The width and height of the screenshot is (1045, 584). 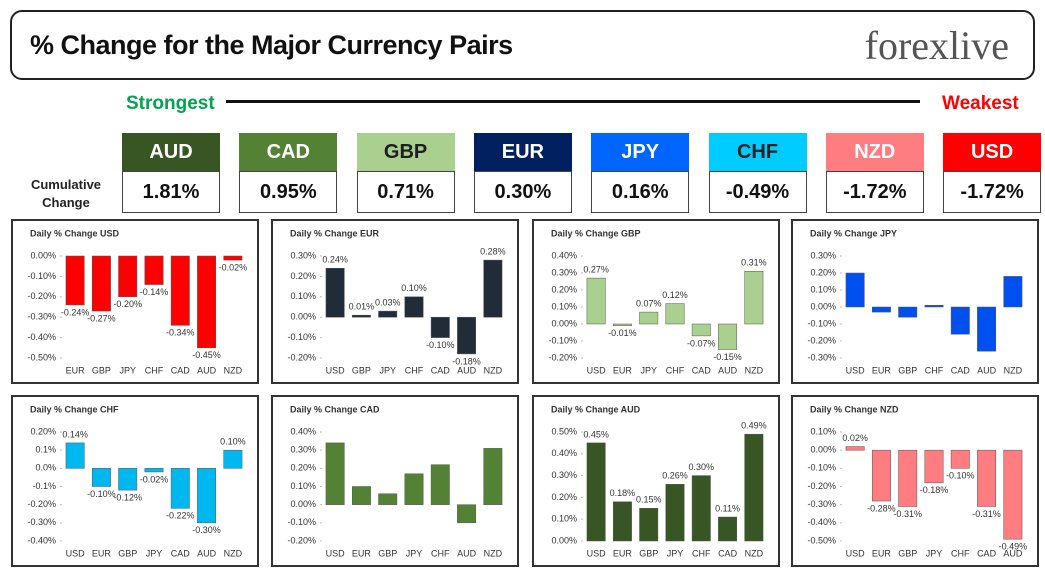 What do you see at coordinates (335, 409) in the screenshot?
I see `chart-title: Daily % Change CAD` at bounding box center [335, 409].